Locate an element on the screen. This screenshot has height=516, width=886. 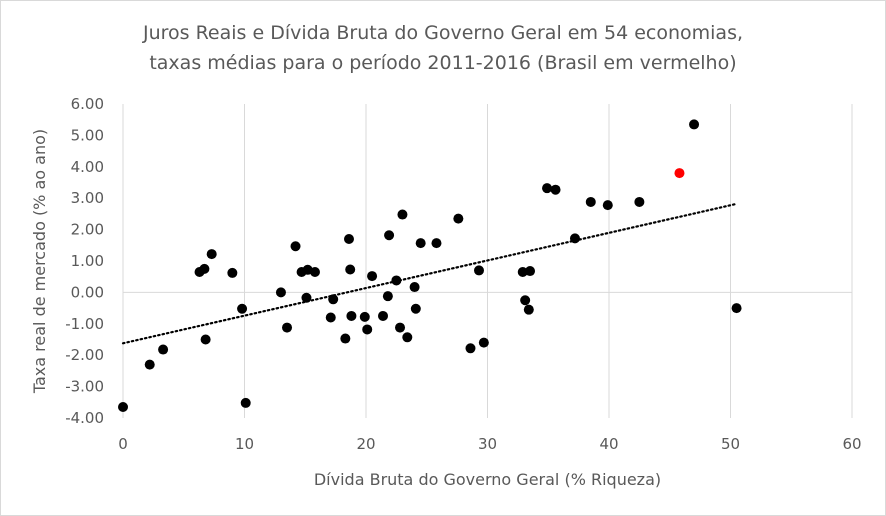
x-tick-label: 30 is located at coordinates (487, 444).